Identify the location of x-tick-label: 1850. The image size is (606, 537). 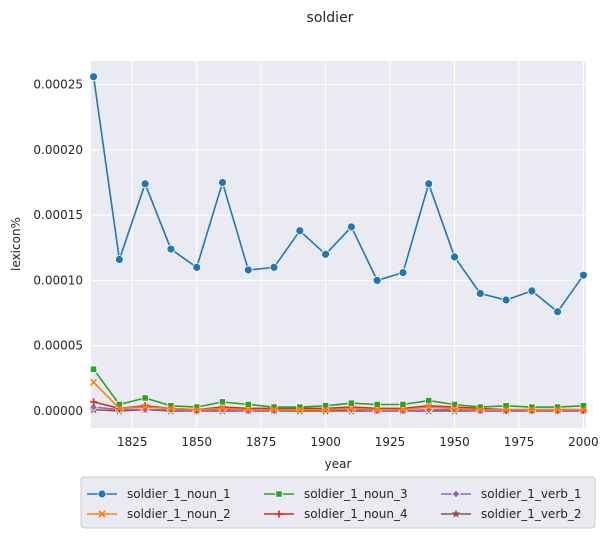
(196, 442).